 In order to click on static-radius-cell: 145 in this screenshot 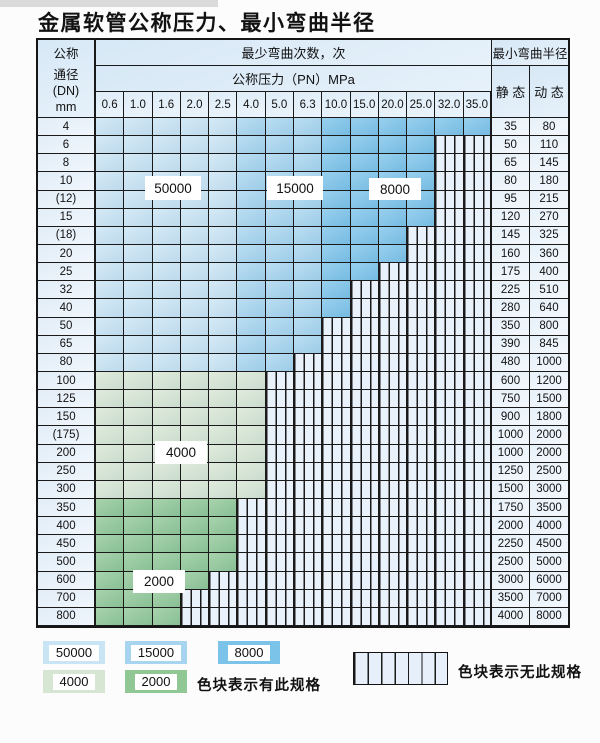, I will do `click(511, 235)`.